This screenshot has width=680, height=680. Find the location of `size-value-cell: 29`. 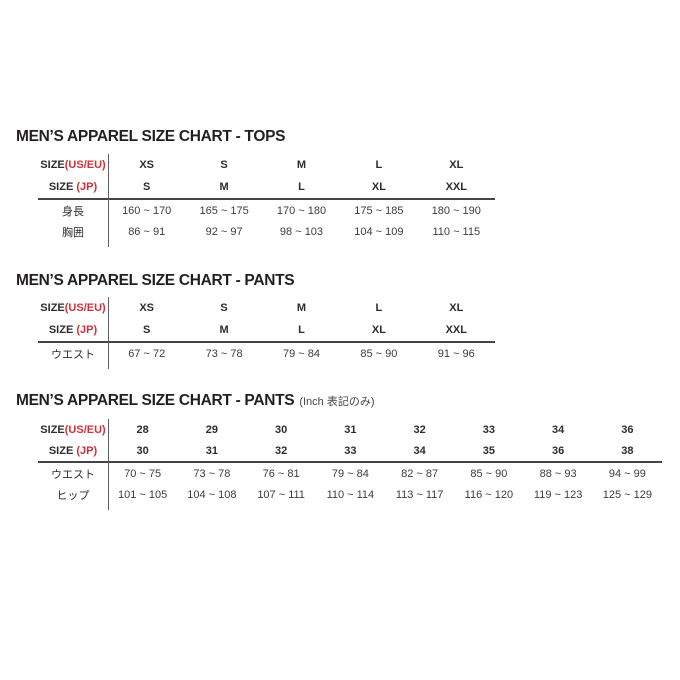

size-value-cell: 29 is located at coordinates (211, 429).